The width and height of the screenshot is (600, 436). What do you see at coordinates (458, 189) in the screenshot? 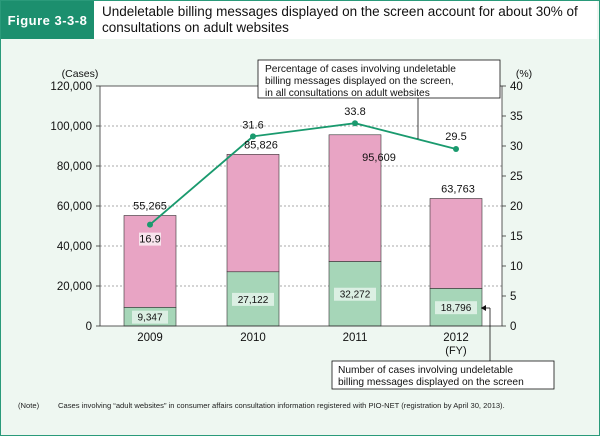
I see `bar-total-label: 63,763` at bounding box center [458, 189].